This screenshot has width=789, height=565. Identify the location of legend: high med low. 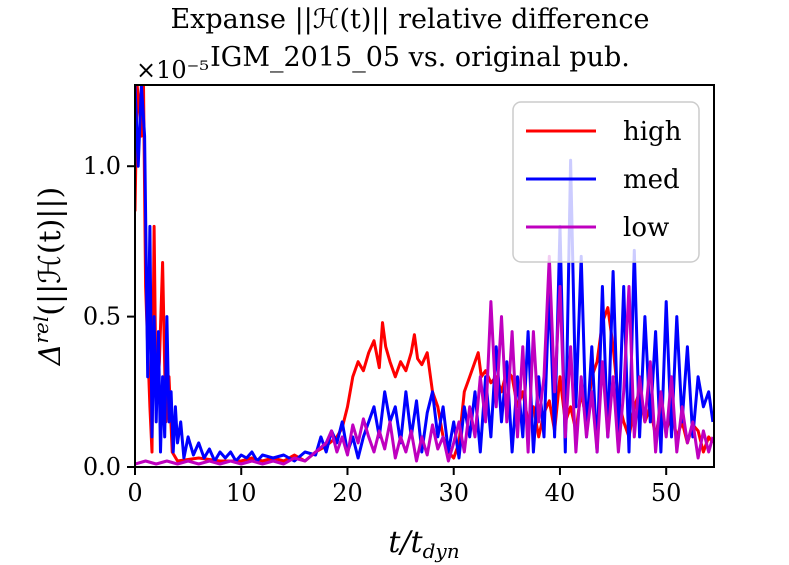
(606, 182).